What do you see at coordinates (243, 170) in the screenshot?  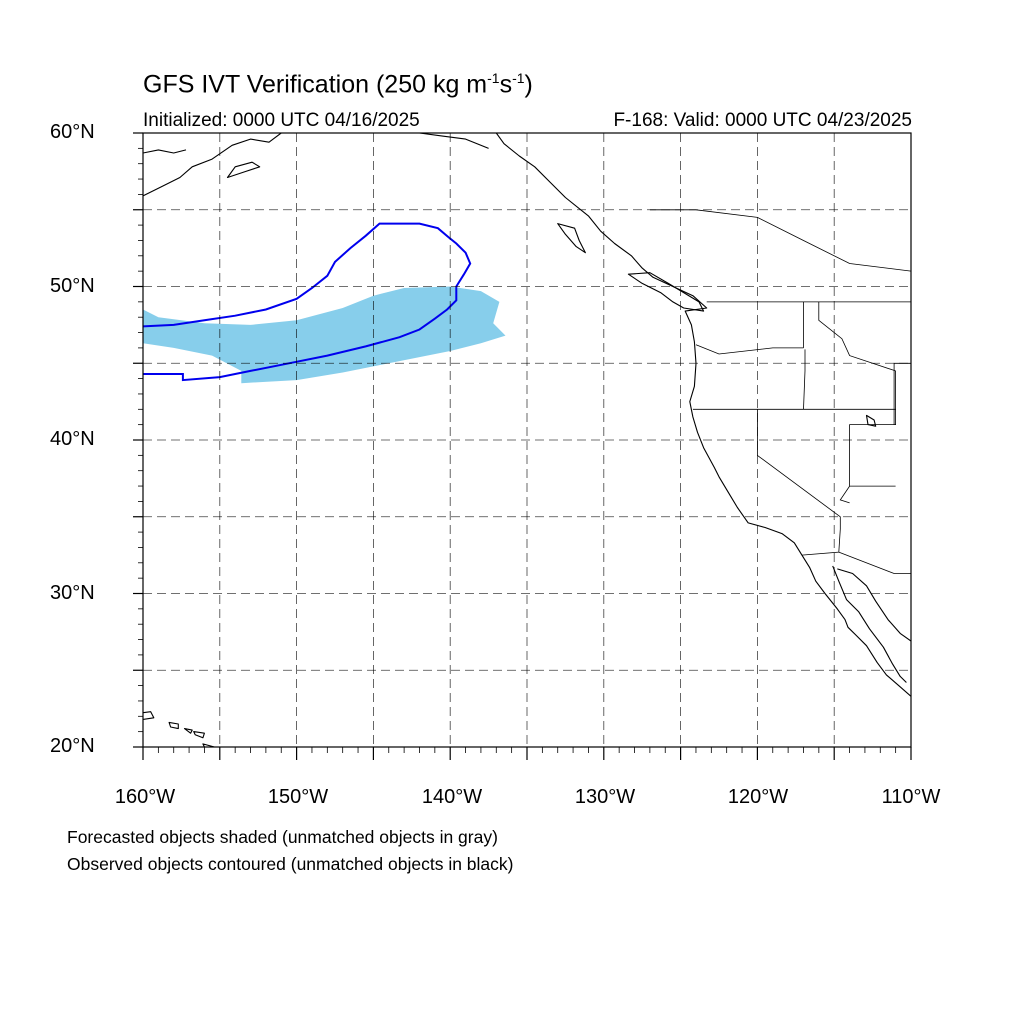 I see `kodiak-island` at bounding box center [243, 170].